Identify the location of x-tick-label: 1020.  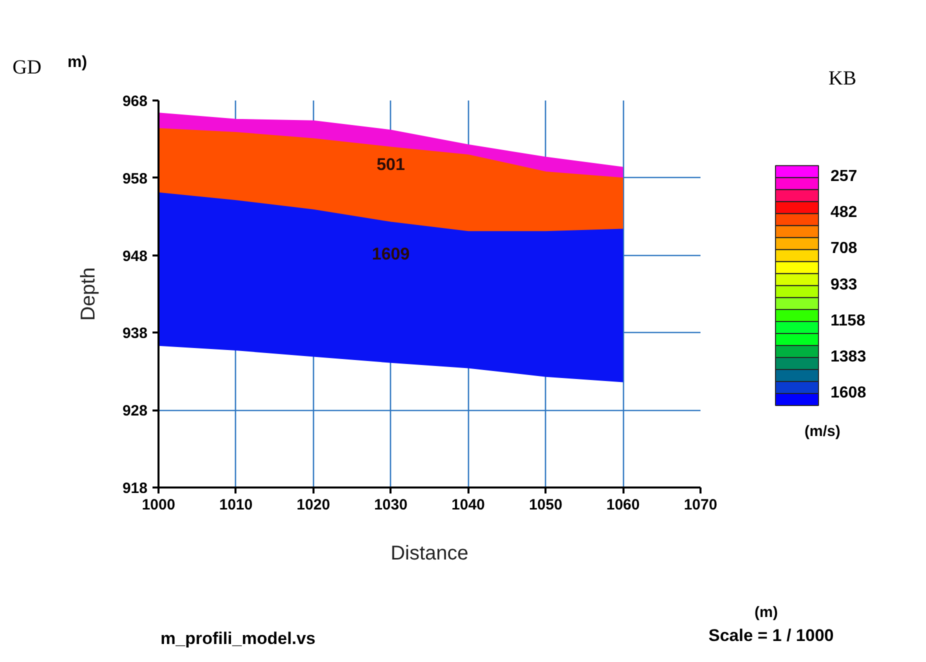
(313, 505).